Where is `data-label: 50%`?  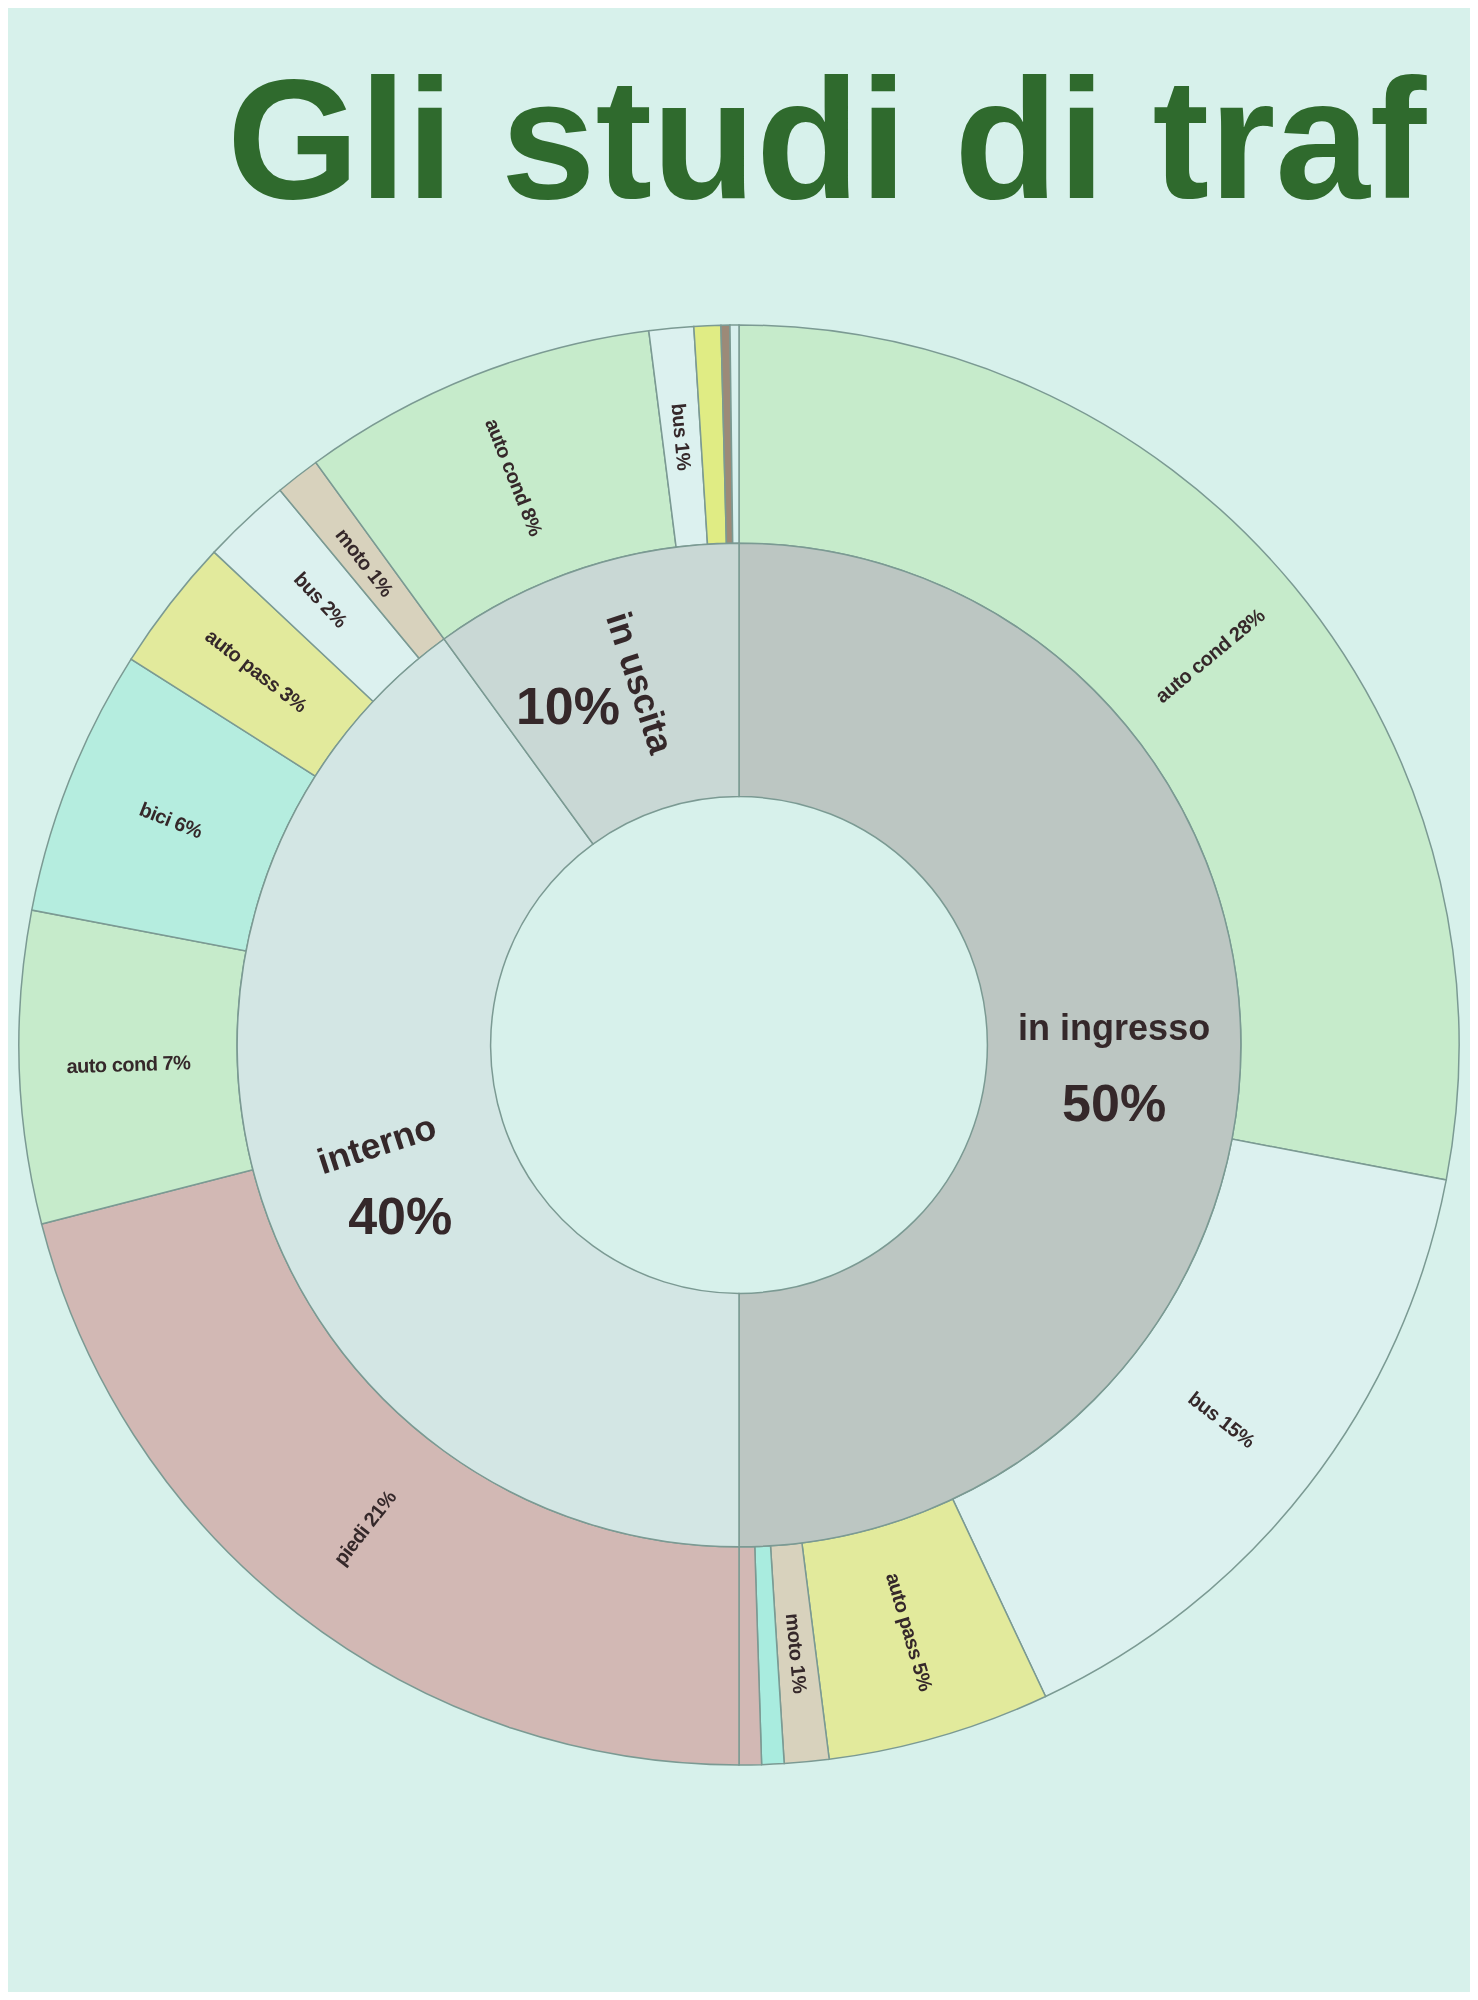 data-label: 50% is located at coordinates (1114, 1103).